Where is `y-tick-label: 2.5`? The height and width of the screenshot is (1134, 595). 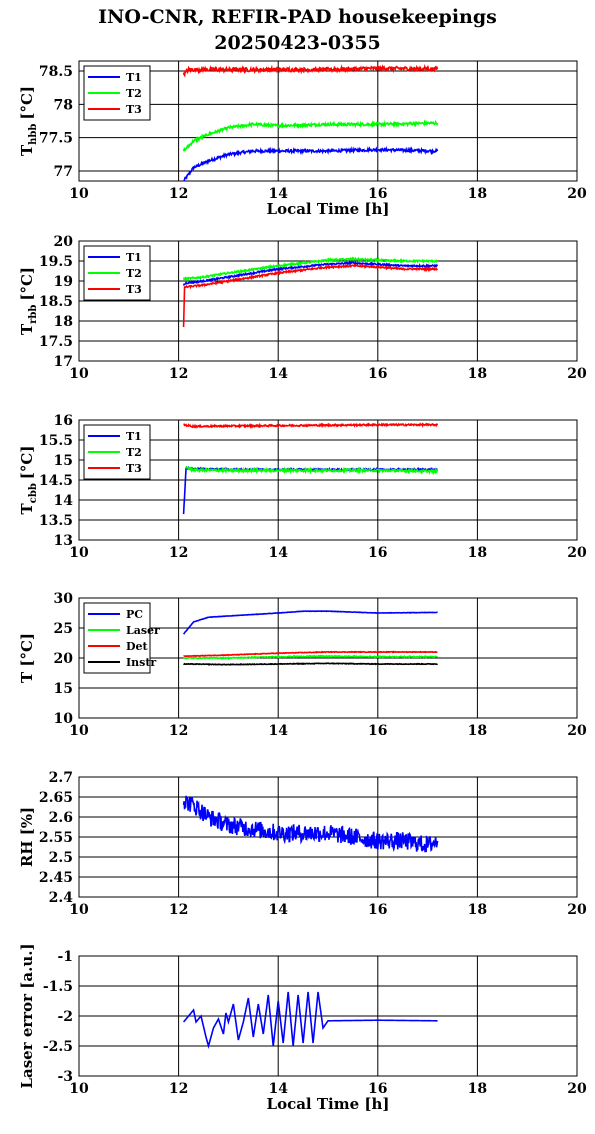 y-tick-label: 2.5 is located at coordinates (61, 858).